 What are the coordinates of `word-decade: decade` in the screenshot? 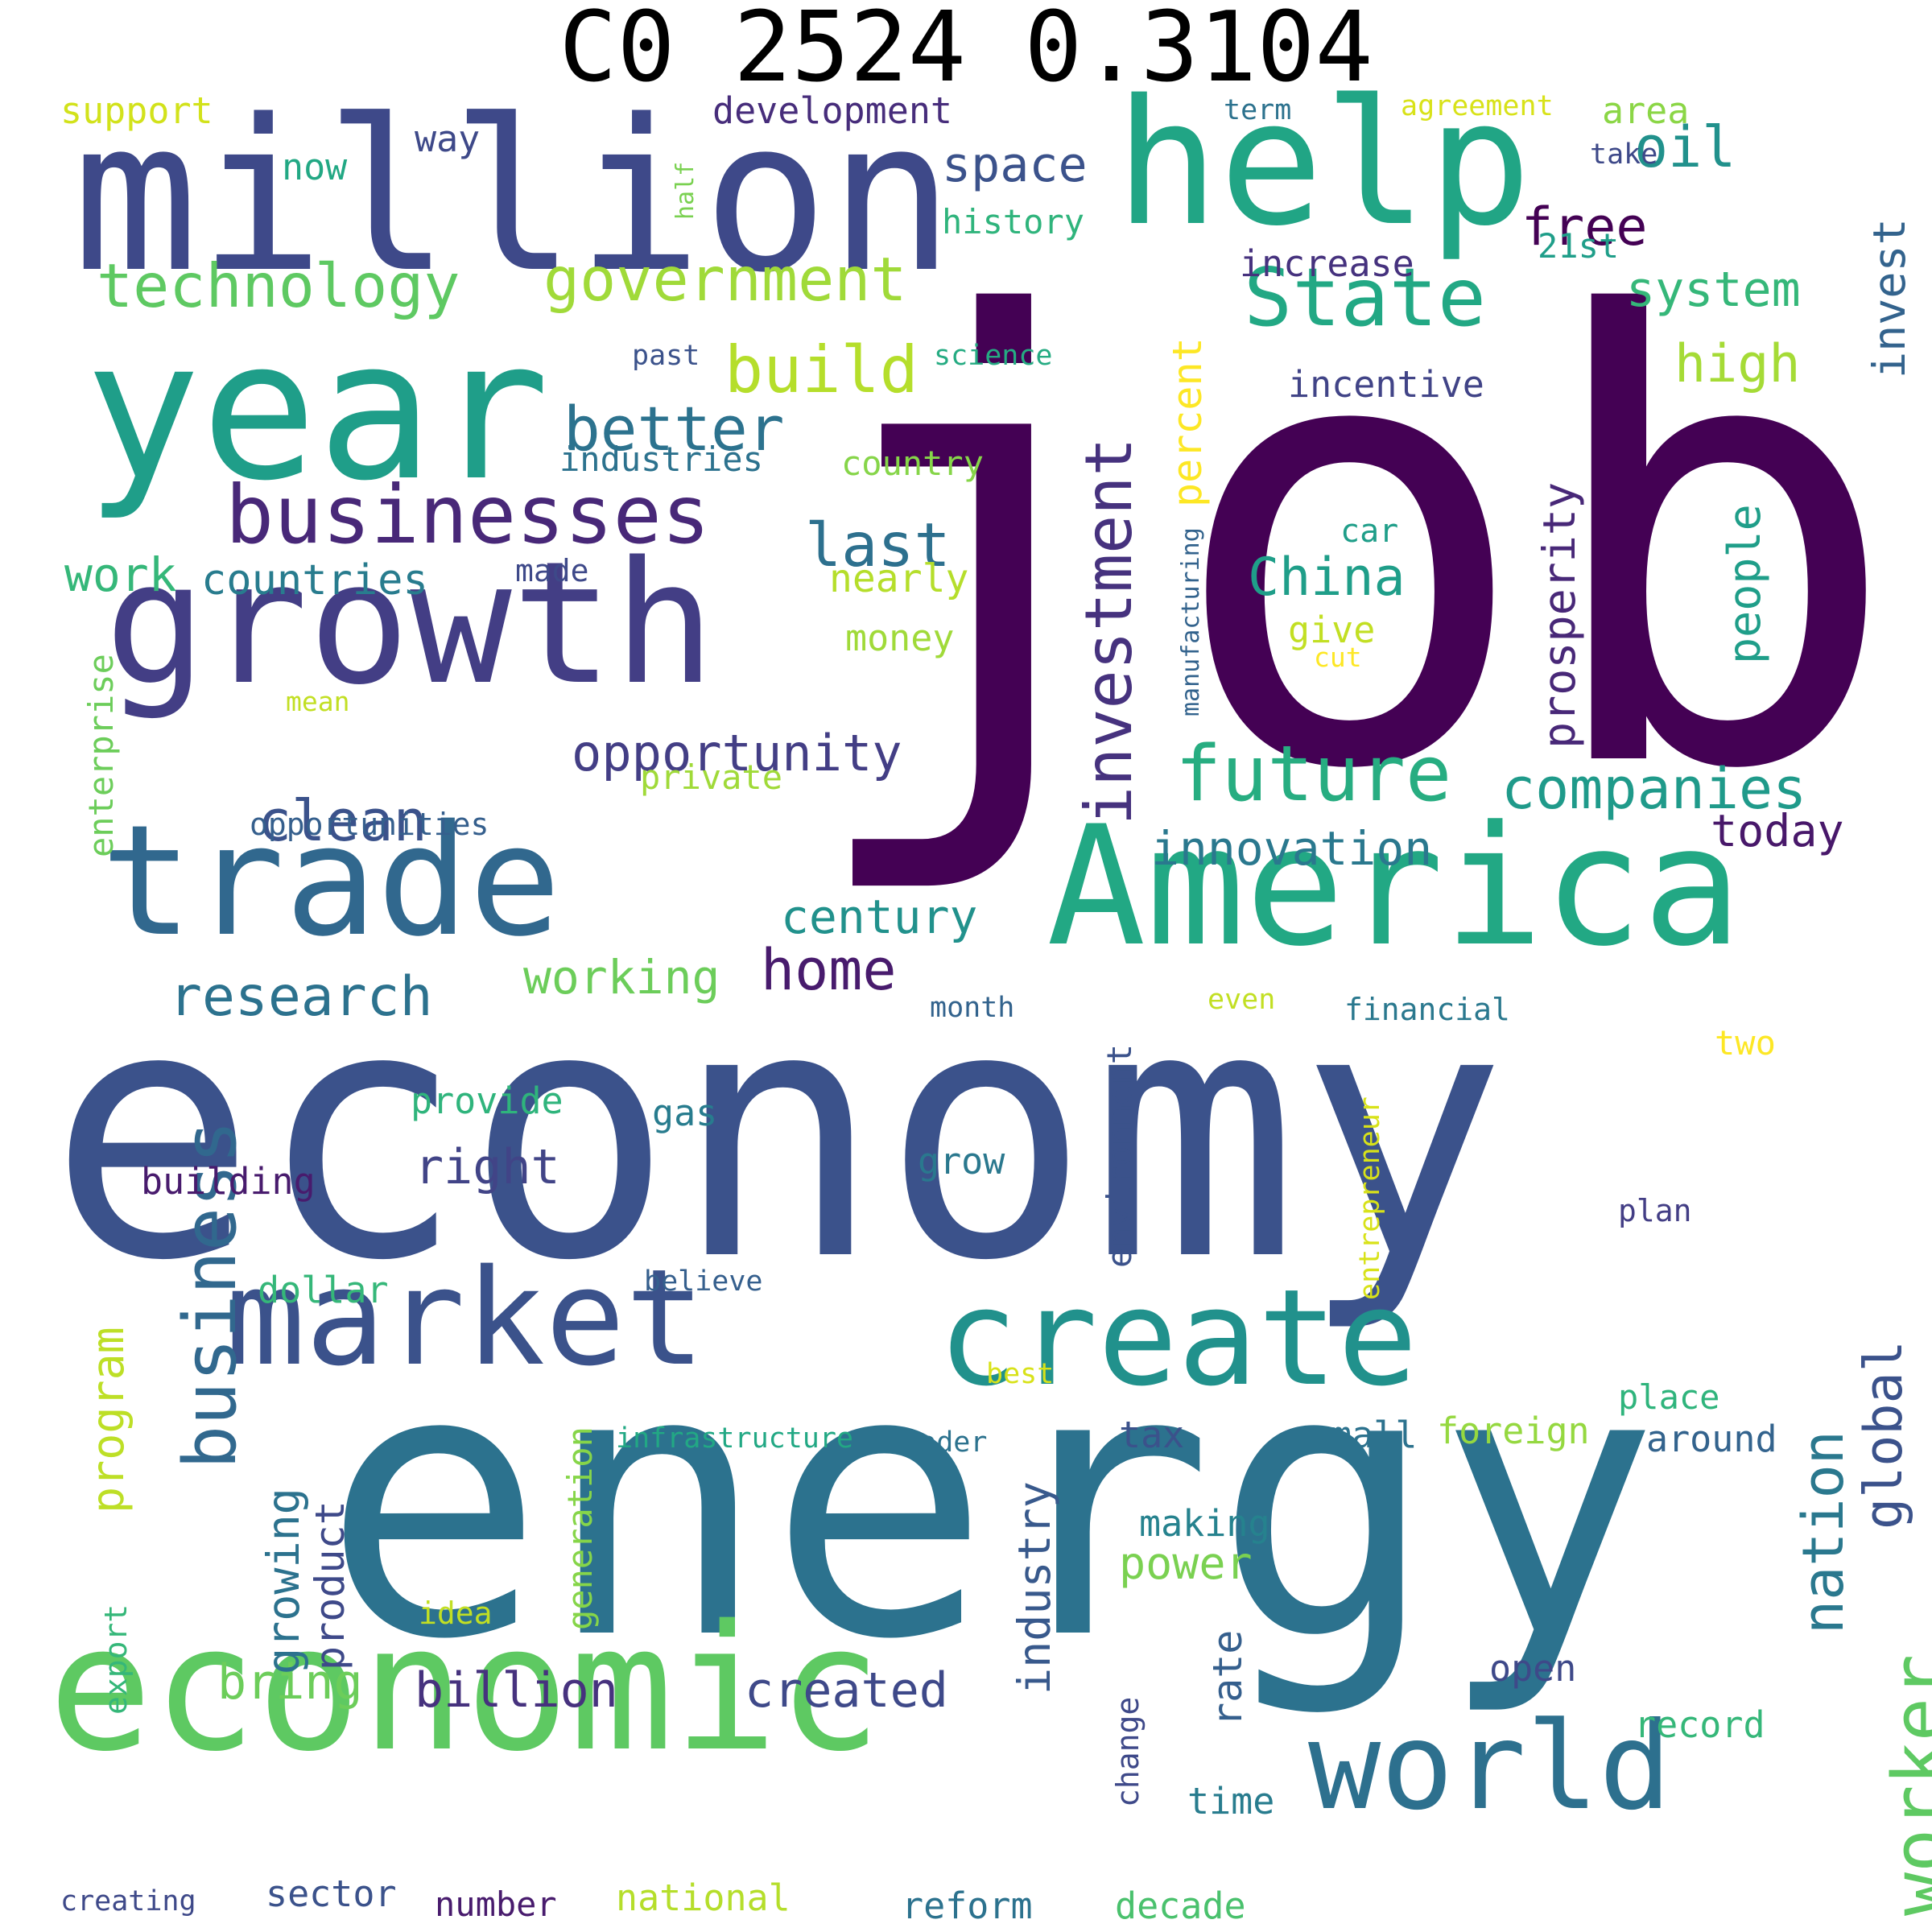 It's located at (1180, 1906).